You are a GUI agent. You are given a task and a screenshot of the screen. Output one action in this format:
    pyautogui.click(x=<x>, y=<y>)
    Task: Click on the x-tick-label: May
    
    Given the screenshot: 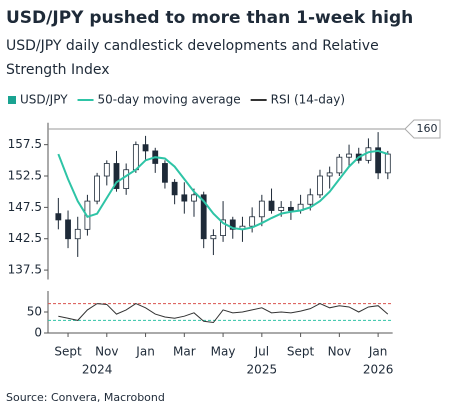 What is the action you would take?
    pyautogui.click(x=223, y=352)
    